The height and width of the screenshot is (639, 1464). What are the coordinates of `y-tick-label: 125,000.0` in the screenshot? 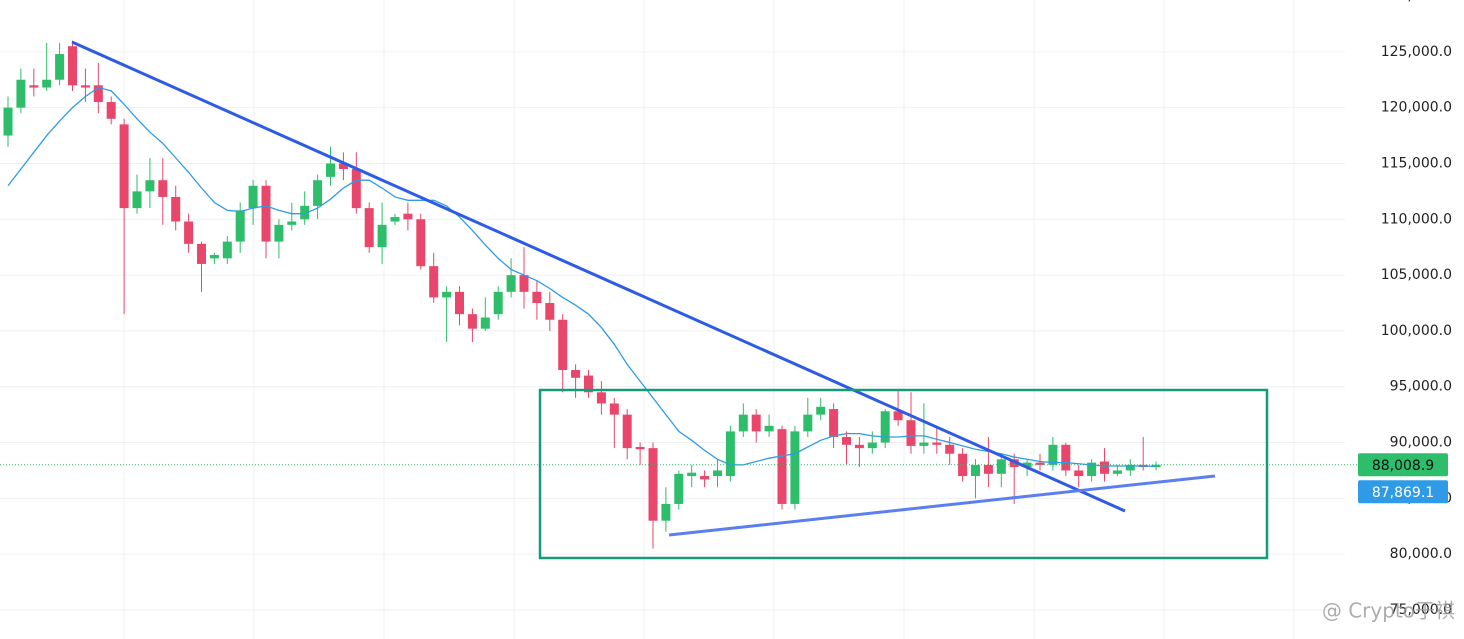 It's located at (1416, 52).